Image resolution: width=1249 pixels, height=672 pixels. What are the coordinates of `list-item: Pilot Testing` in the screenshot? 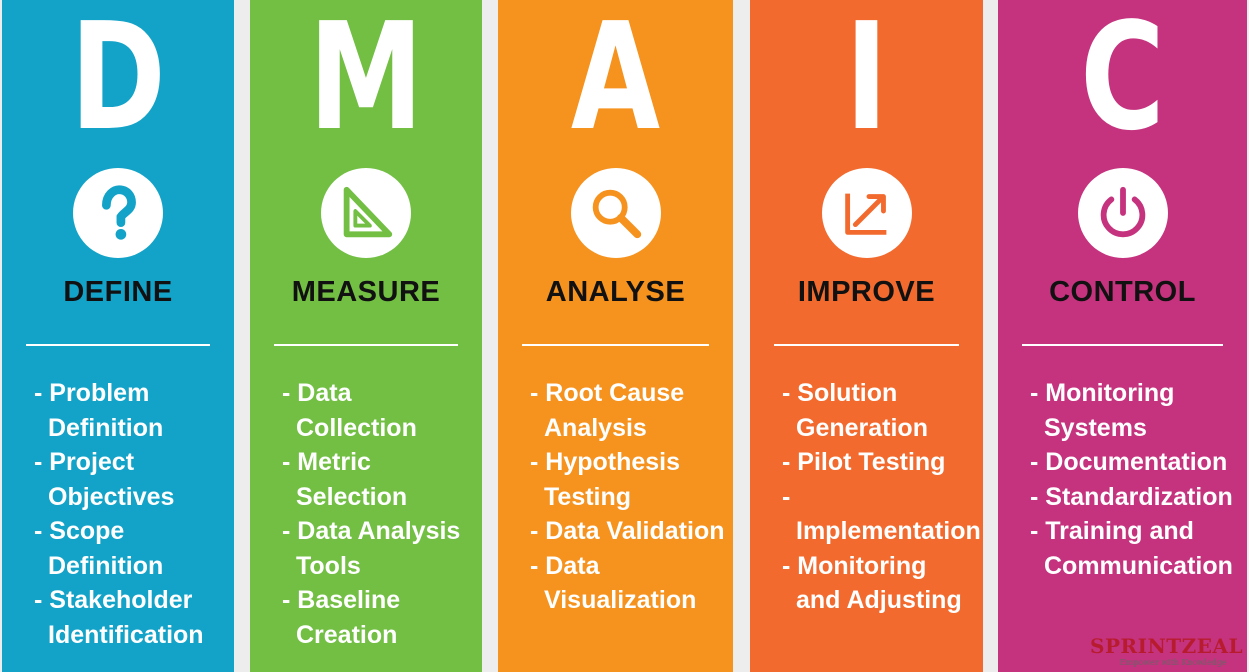 It's located at (879, 462).